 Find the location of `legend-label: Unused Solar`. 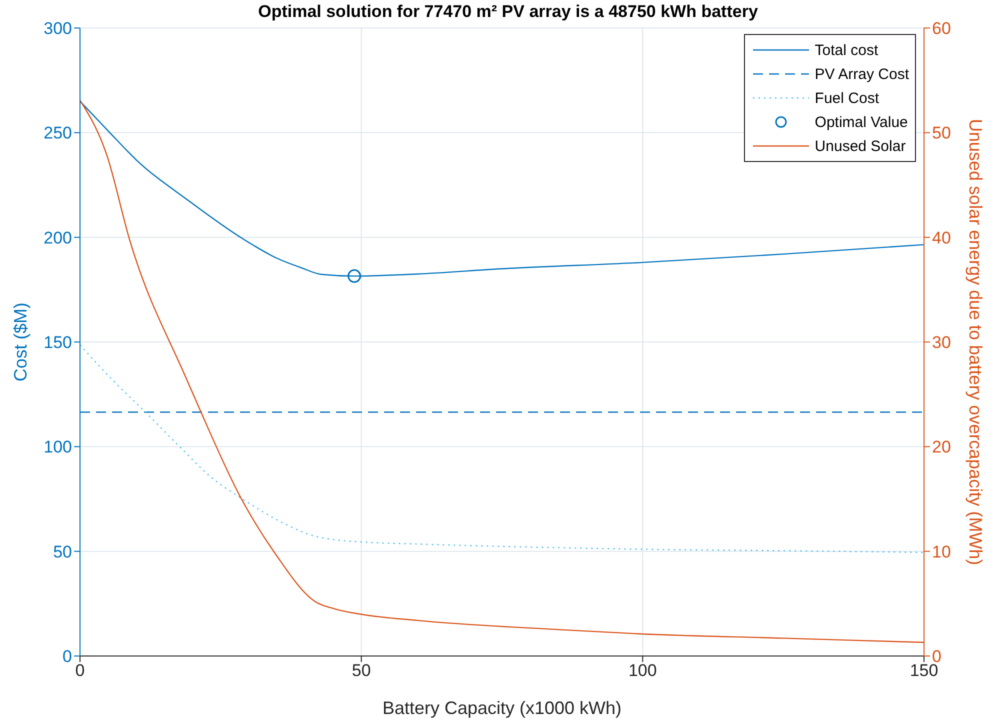

legend-label: Unused Solar is located at coordinates (860, 146).